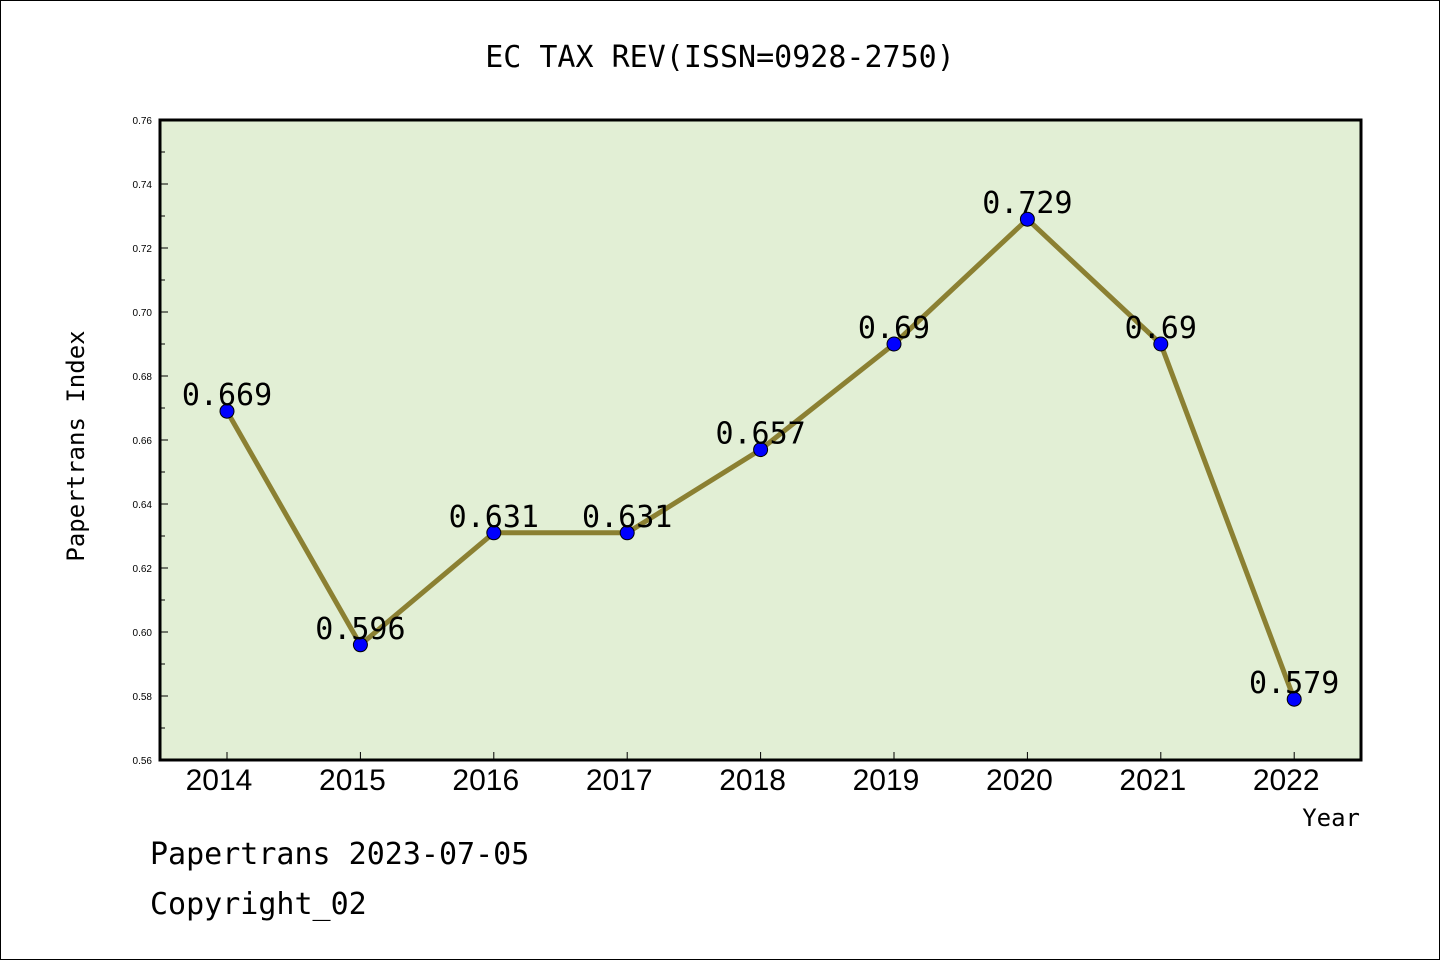 This screenshot has height=960, width=1440. What do you see at coordinates (143, 441) in the screenshot?
I see `y-tick-label: 0.66` at bounding box center [143, 441].